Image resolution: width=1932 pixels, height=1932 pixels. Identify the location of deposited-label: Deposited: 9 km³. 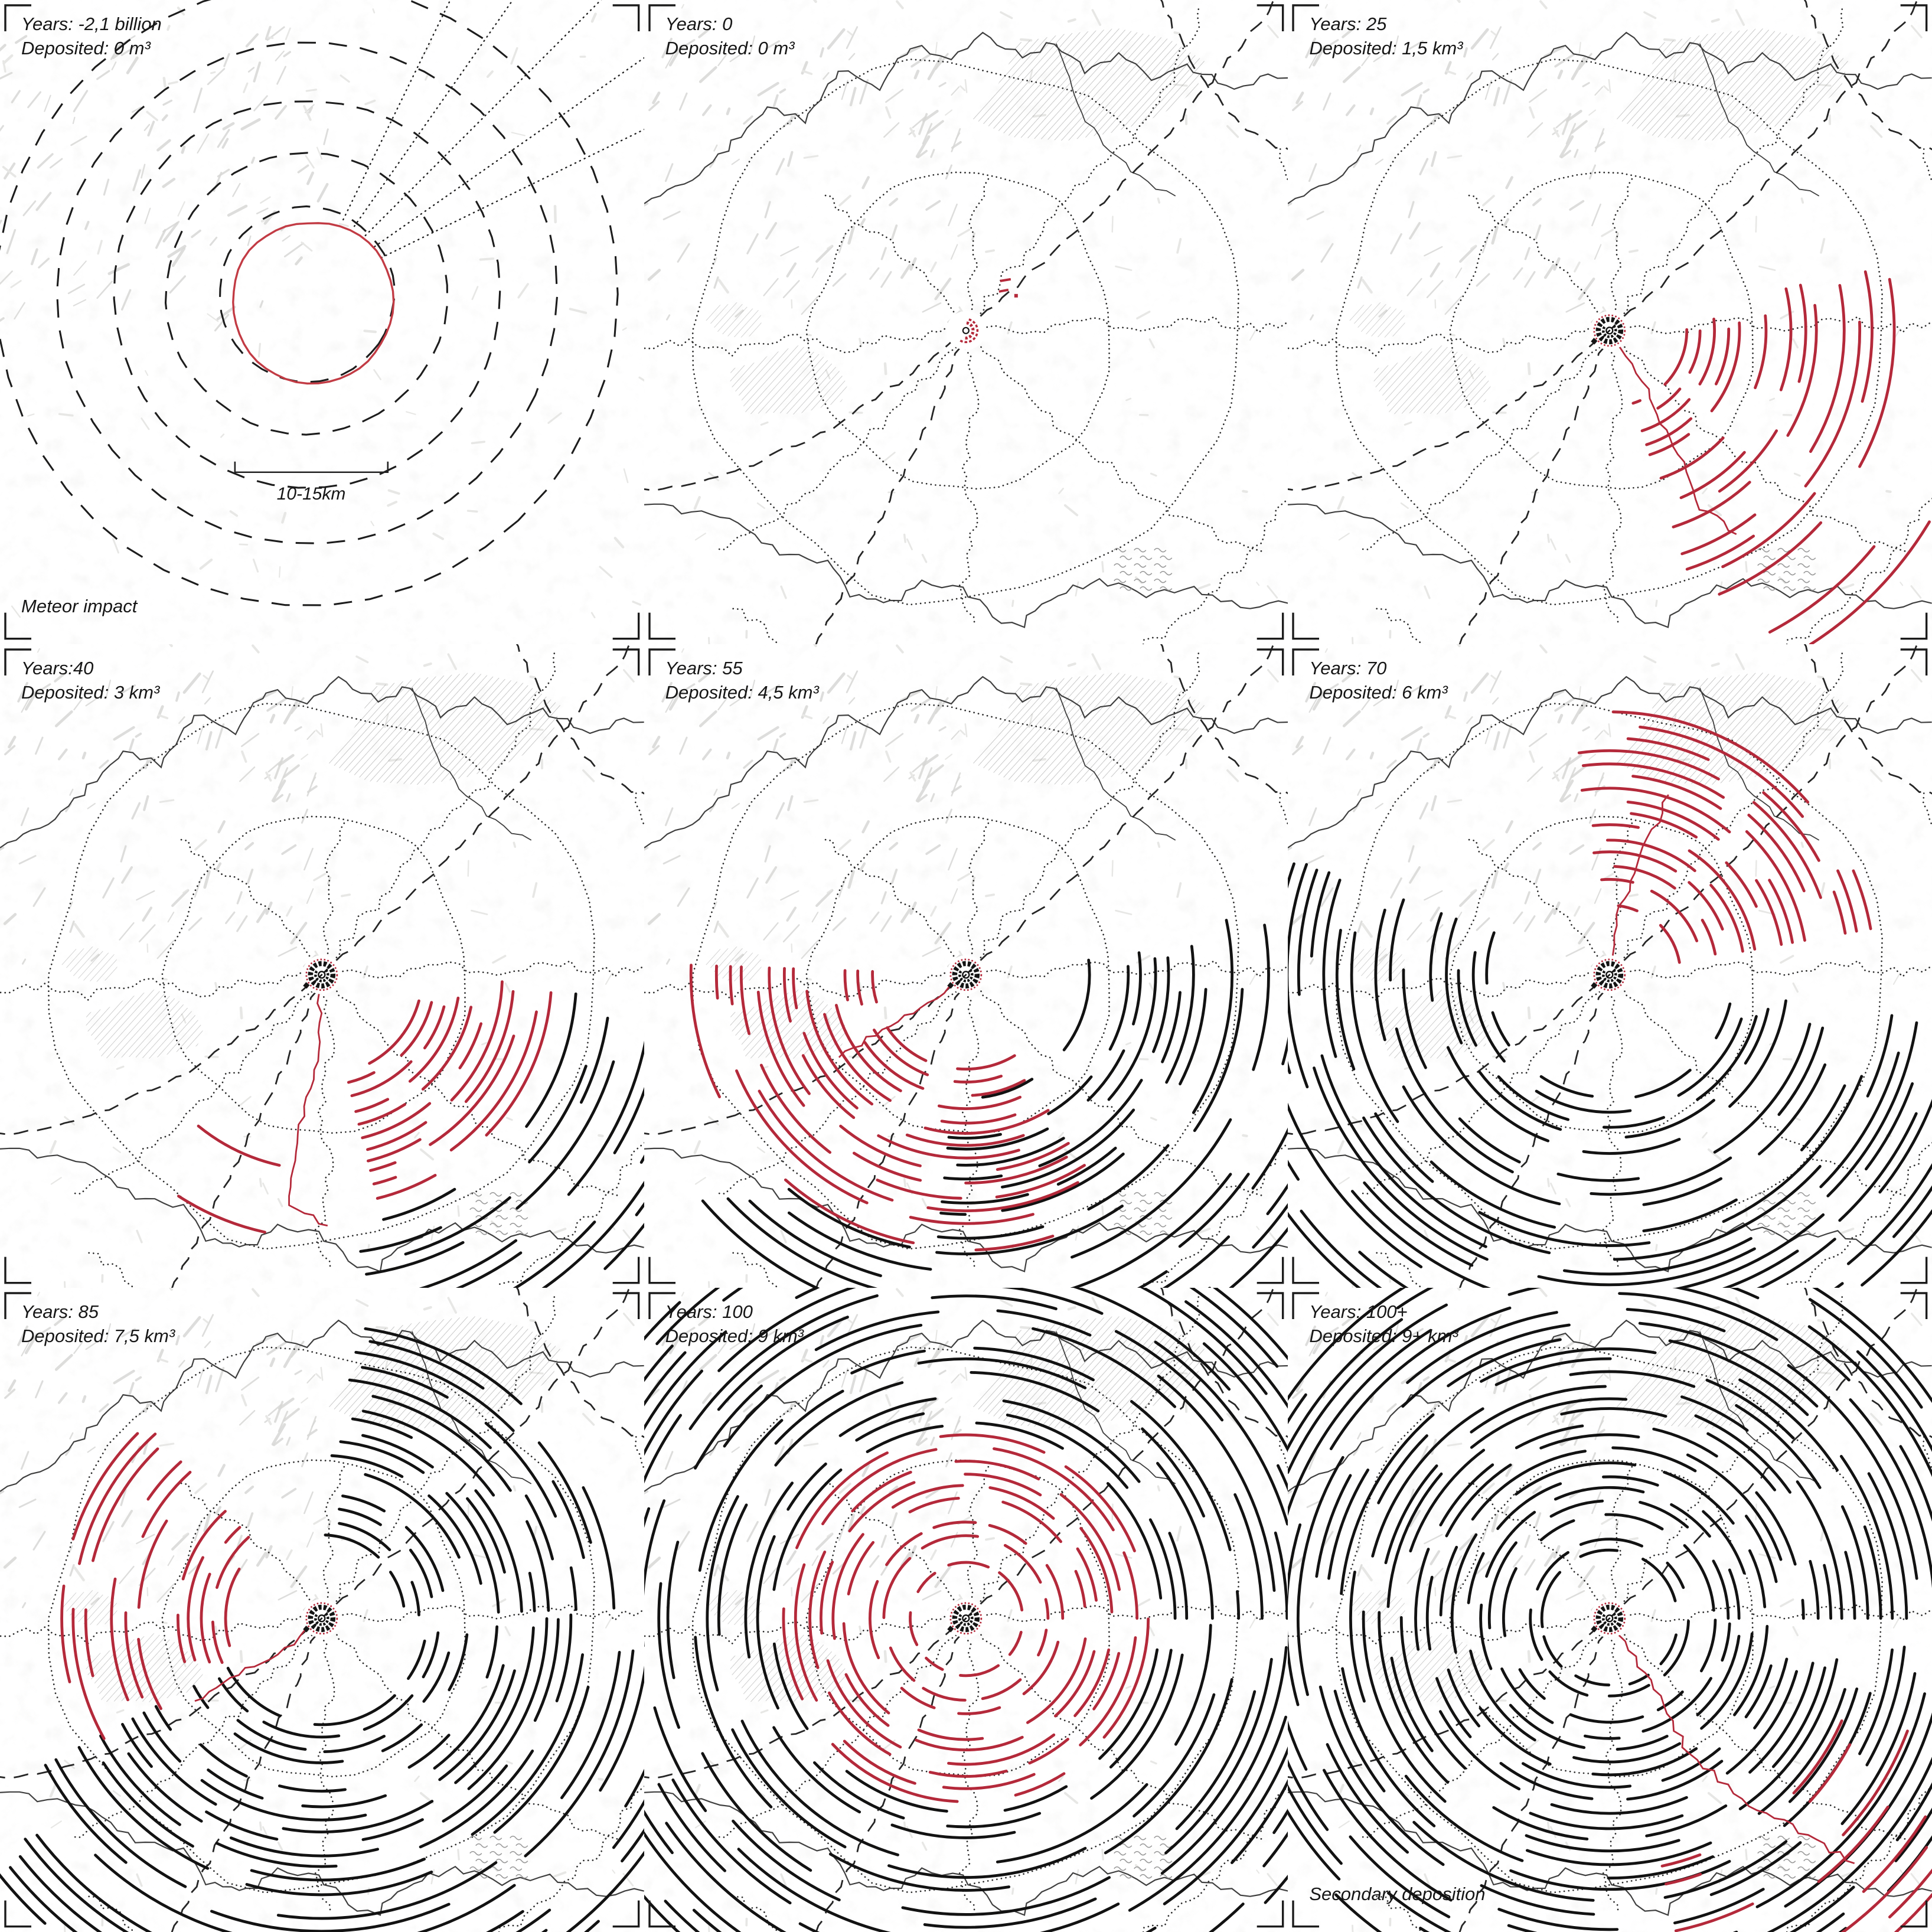
(735, 1336).